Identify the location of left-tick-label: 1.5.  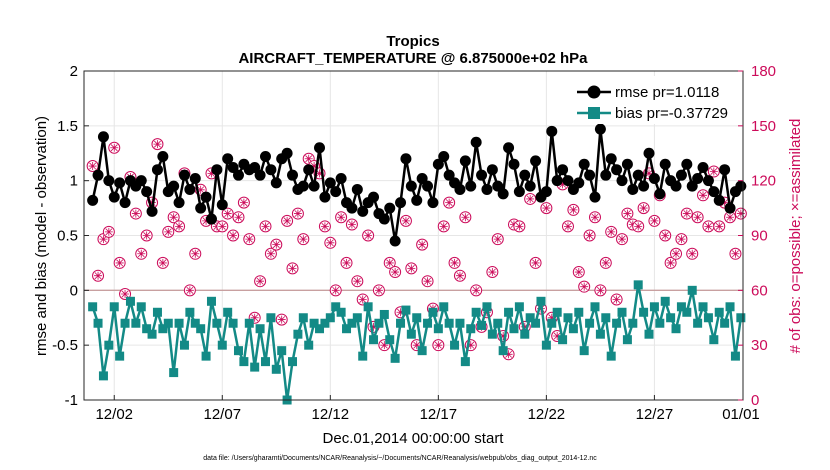
(67, 126).